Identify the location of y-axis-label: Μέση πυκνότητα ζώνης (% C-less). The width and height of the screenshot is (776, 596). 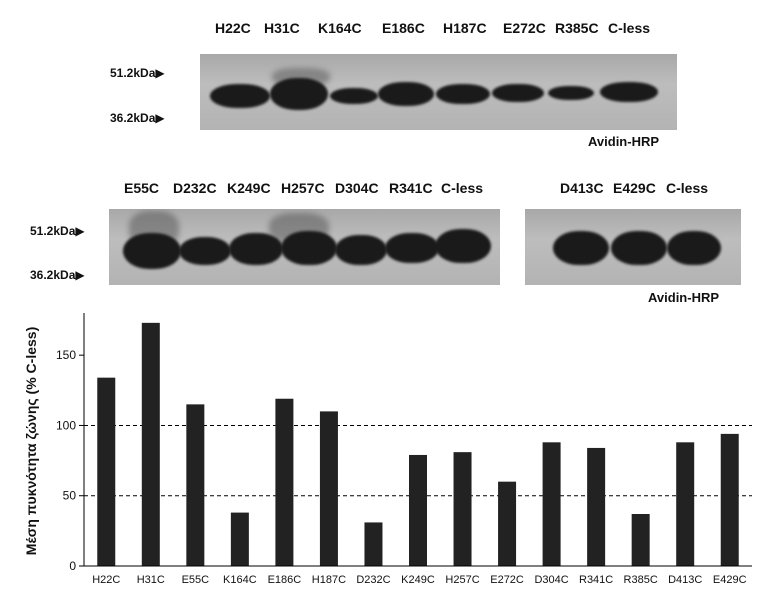
(31, 441).